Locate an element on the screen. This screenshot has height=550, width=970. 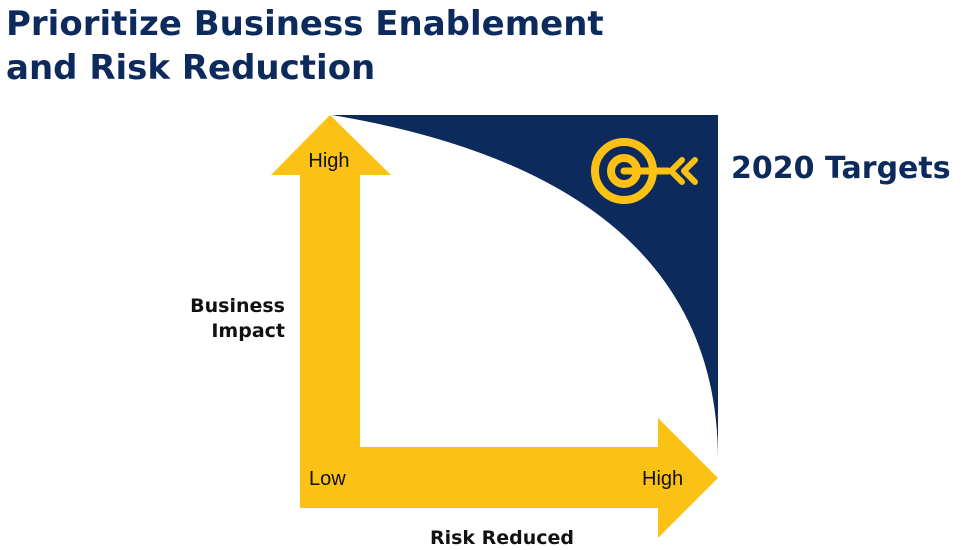
x-axis-high-label: High is located at coordinates (662, 479).